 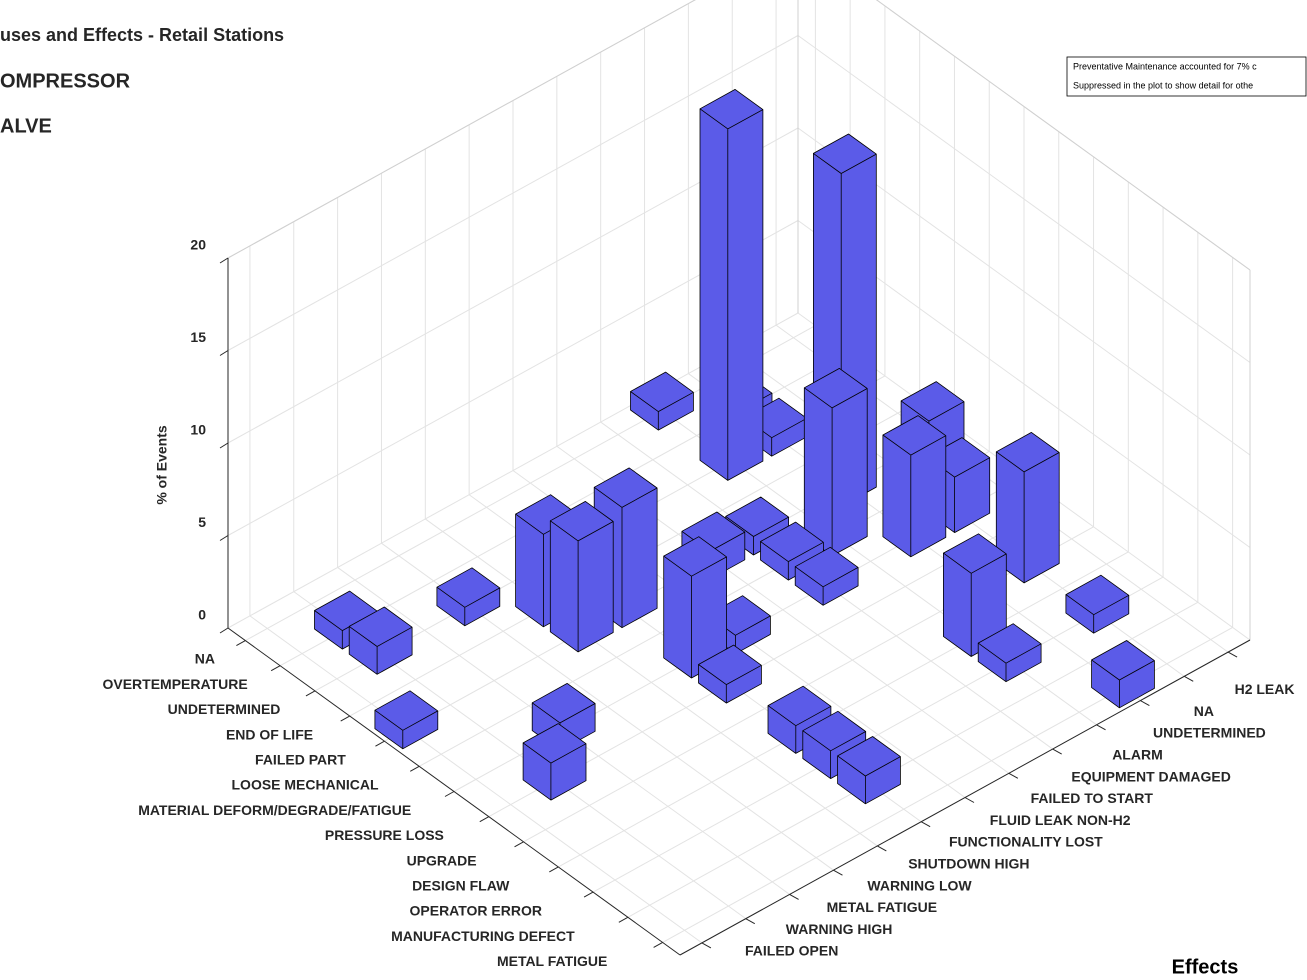 What do you see at coordinates (384, 835) in the screenshot?
I see `cause-tick-label: PRESSURE LOSS` at bounding box center [384, 835].